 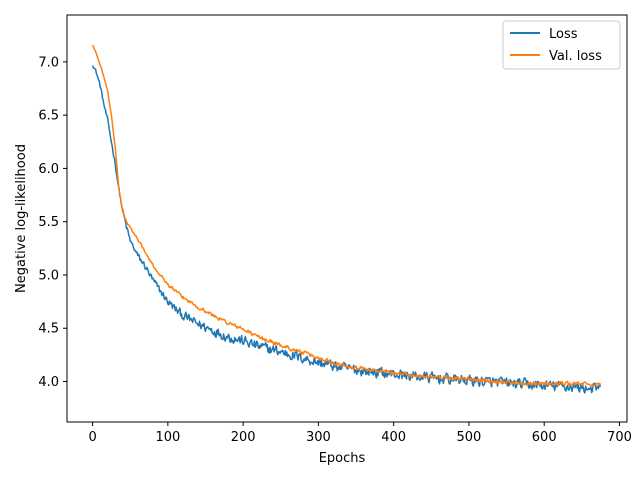 I want to click on y-tick-label: 6.0, so click(x=48, y=169).